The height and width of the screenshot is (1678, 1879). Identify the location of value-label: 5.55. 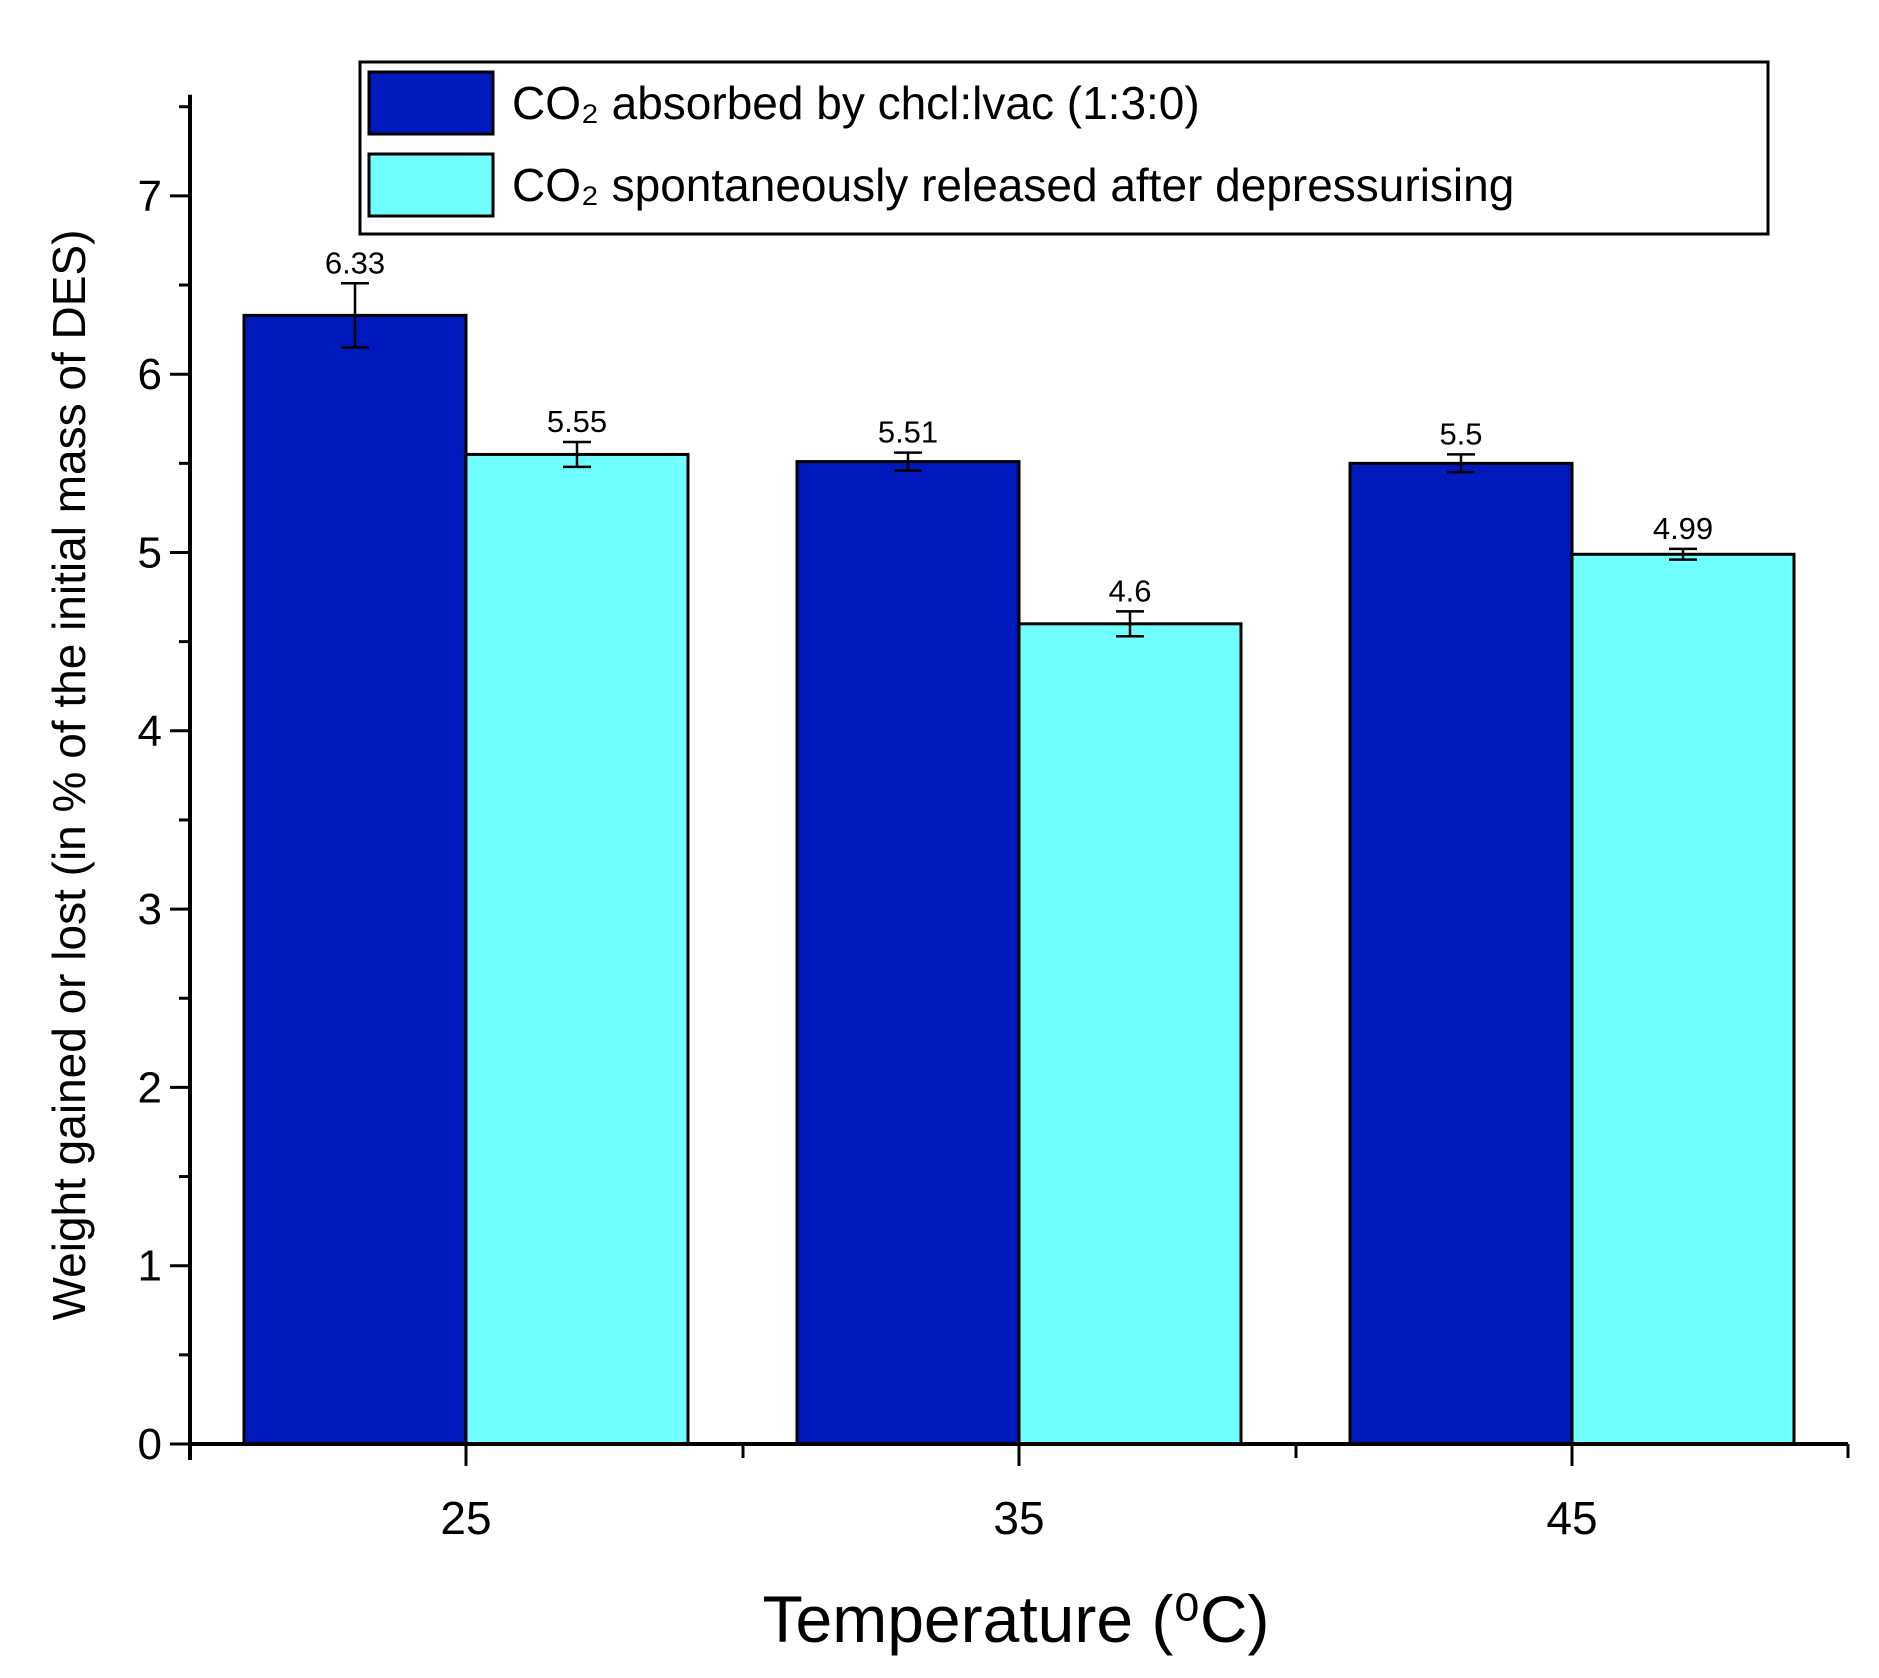
(577, 421).